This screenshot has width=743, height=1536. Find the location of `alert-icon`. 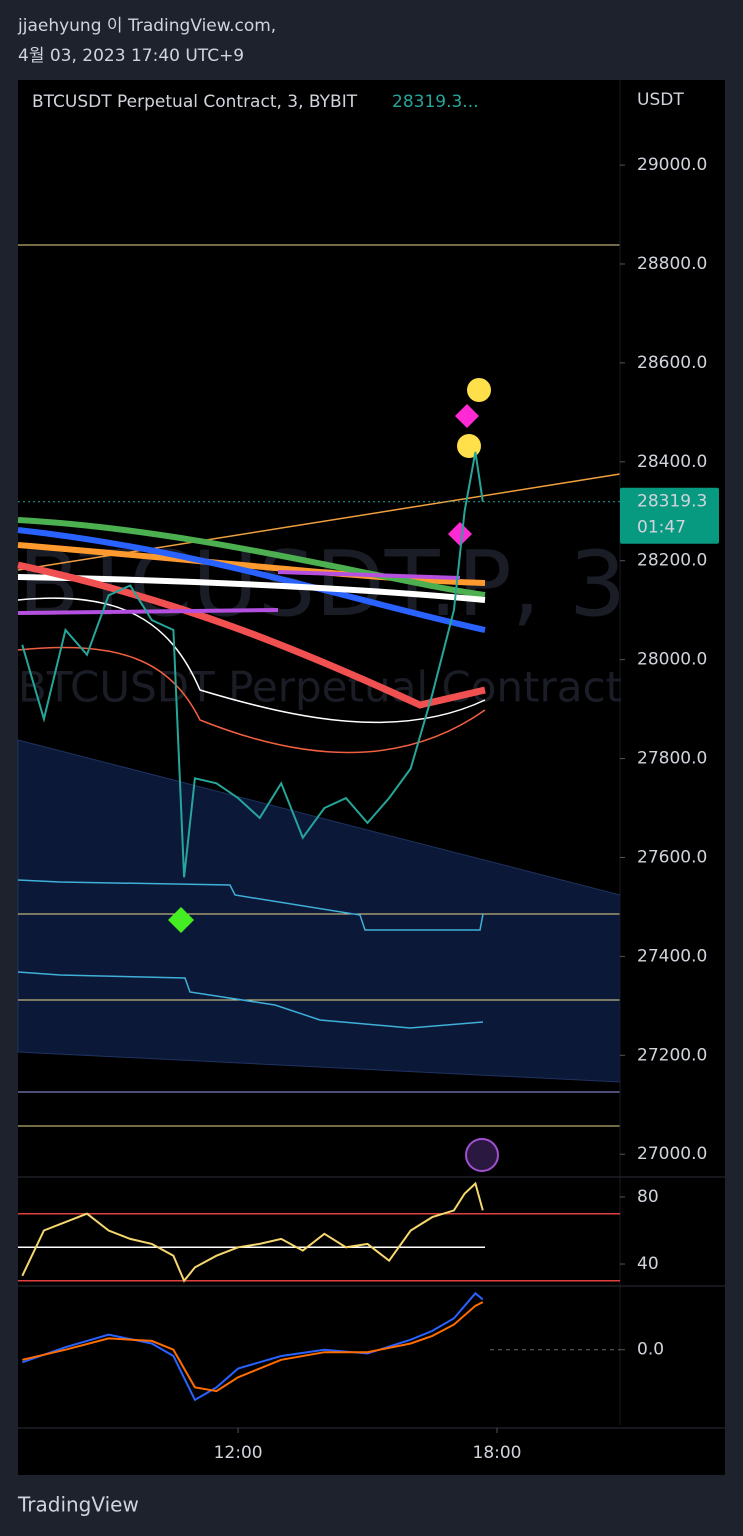

alert-icon is located at coordinates (482, 1155).